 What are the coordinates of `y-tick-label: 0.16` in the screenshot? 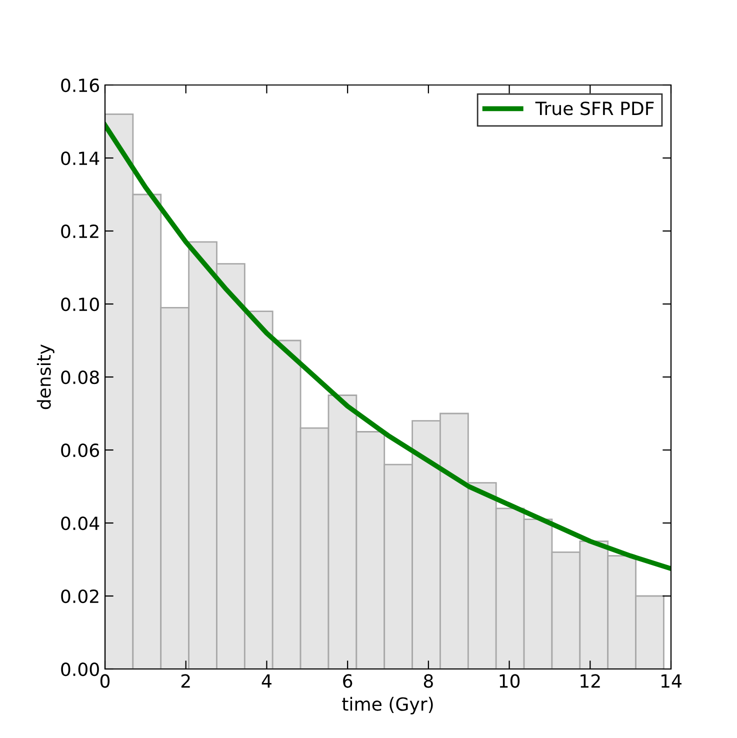 It's located at (80, 85).